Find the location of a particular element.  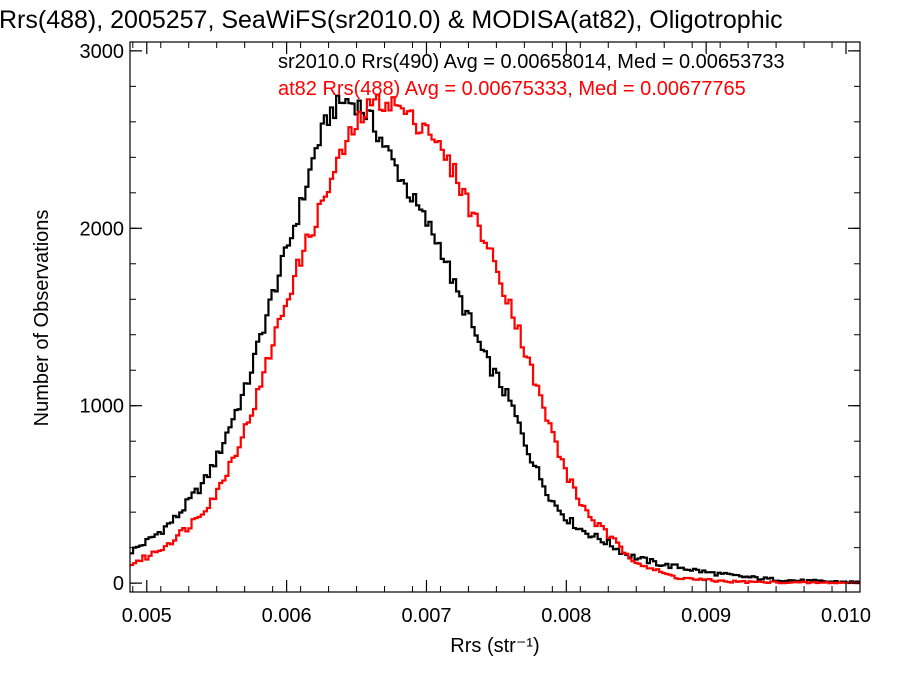

x-tick-label: 0.008 is located at coordinates (566, 616).